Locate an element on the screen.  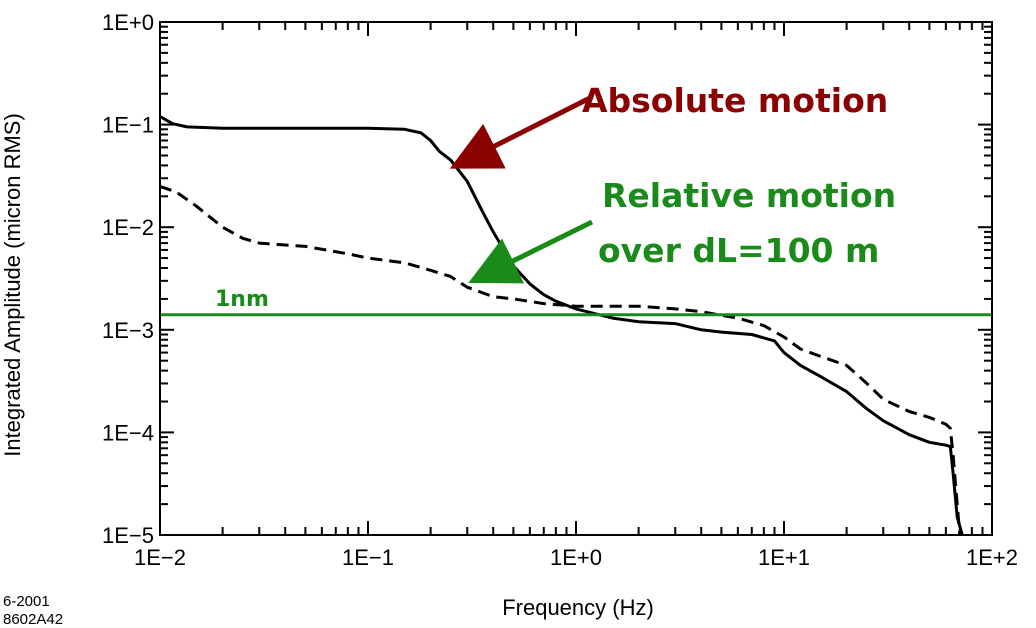
absolute-motion-label: Absolute motion is located at coordinates (735, 100).